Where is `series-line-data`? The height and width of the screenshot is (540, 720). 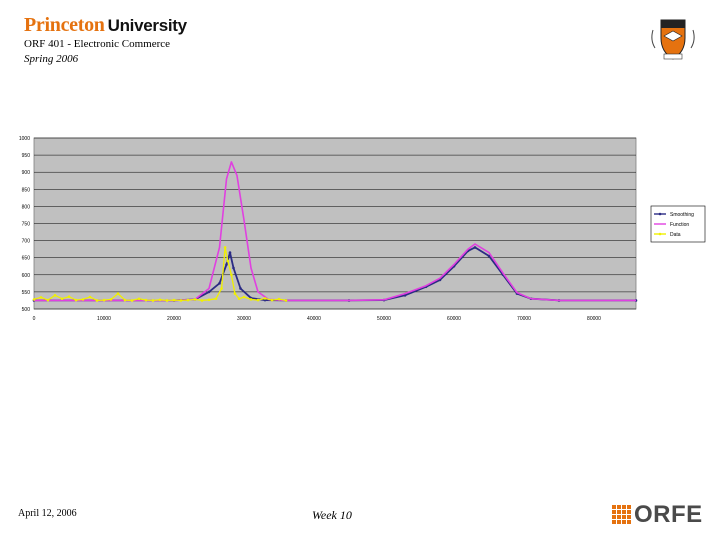
series-line-data is located at coordinates (160, 274).